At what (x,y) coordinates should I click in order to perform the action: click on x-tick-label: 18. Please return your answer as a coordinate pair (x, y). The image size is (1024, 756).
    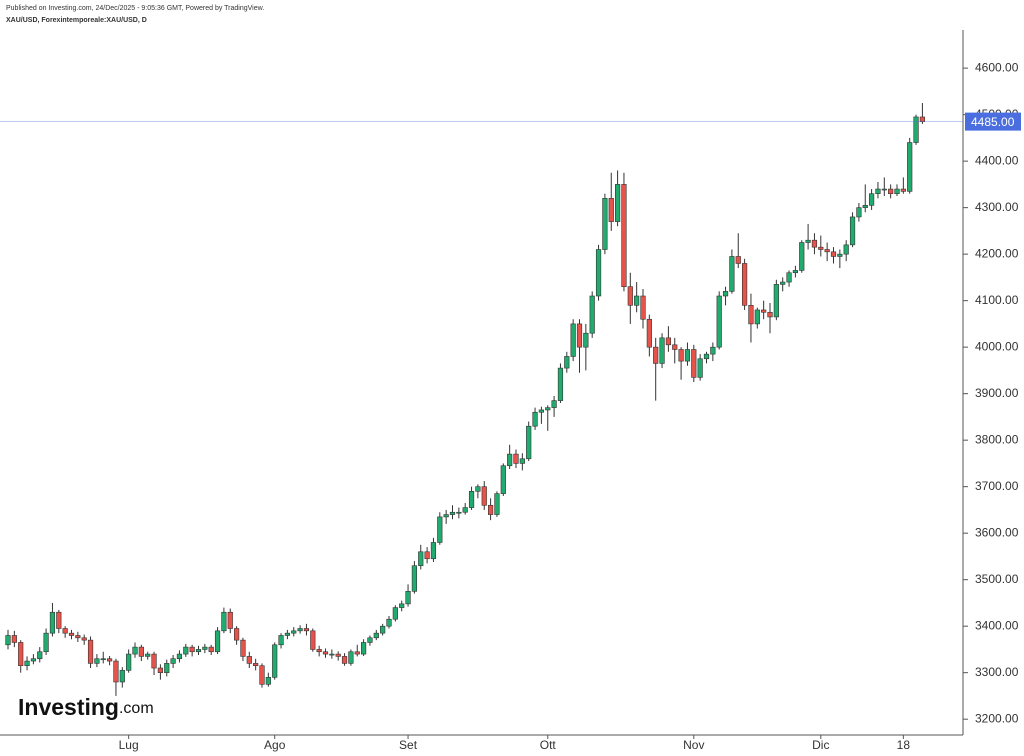
    Looking at the image, I should click on (904, 745).